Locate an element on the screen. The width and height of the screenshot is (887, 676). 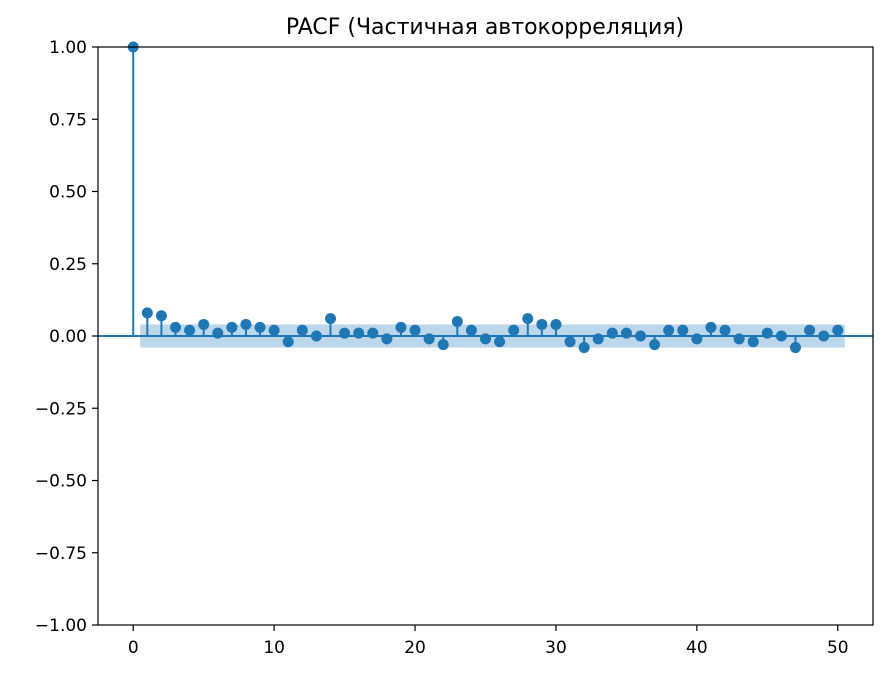
y-tick-label: 0.50 is located at coordinates (68, 193).